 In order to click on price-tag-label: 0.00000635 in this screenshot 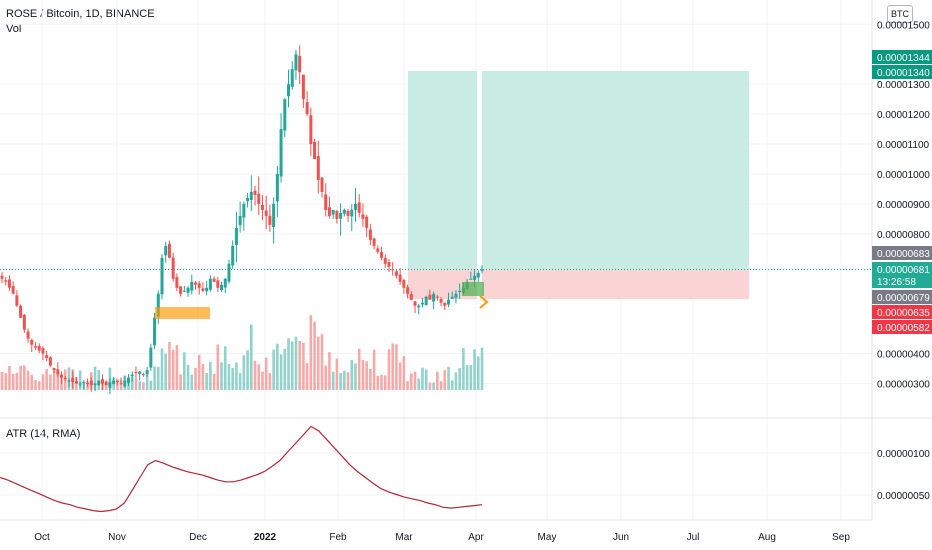, I will do `click(903, 313)`.